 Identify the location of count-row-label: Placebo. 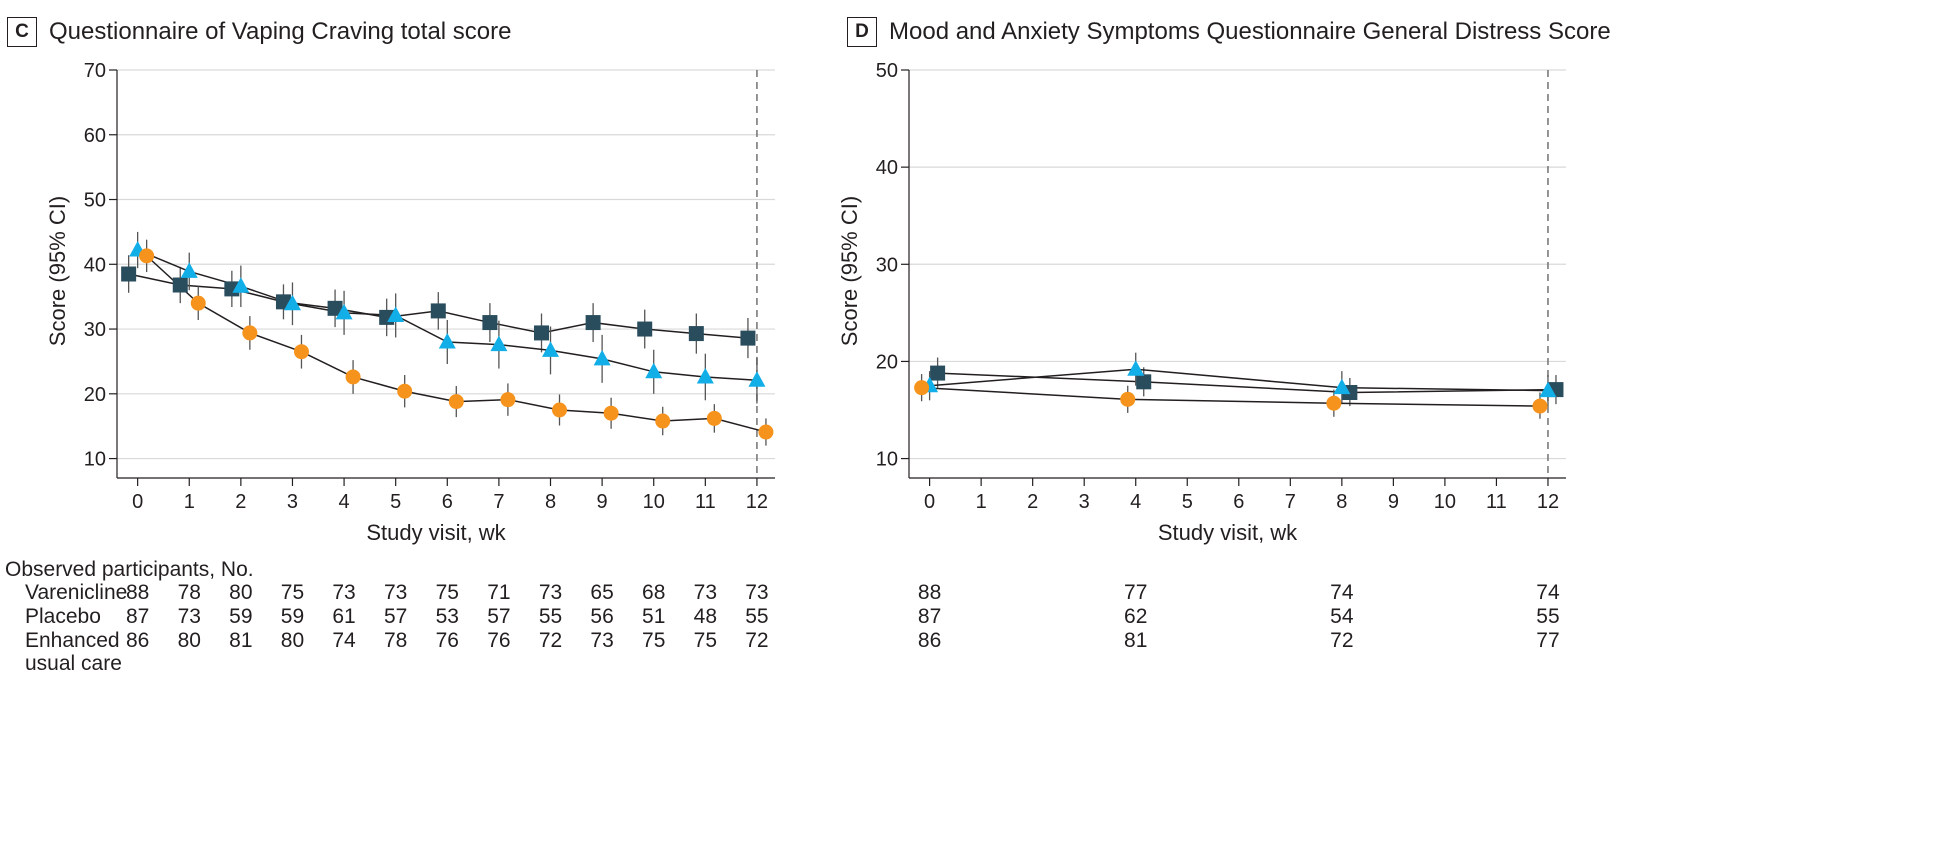
(63, 616).